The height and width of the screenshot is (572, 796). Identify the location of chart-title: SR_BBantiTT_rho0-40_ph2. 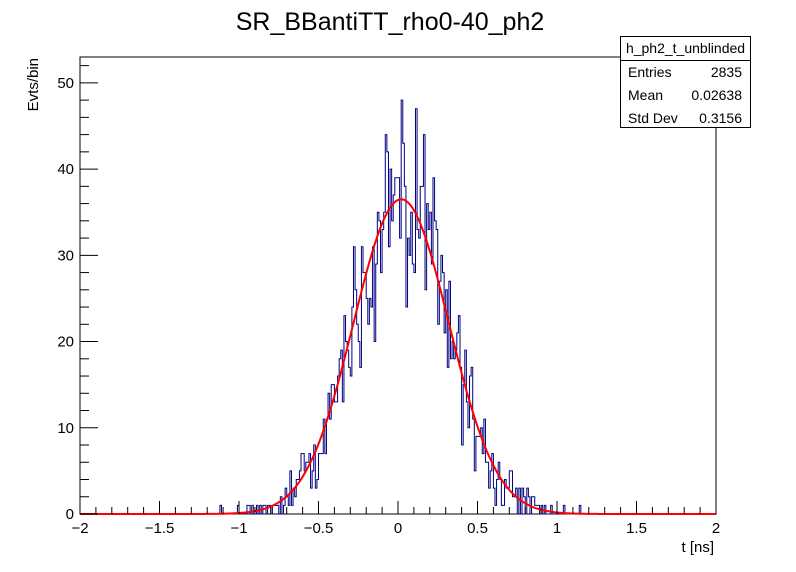
(390, 22).